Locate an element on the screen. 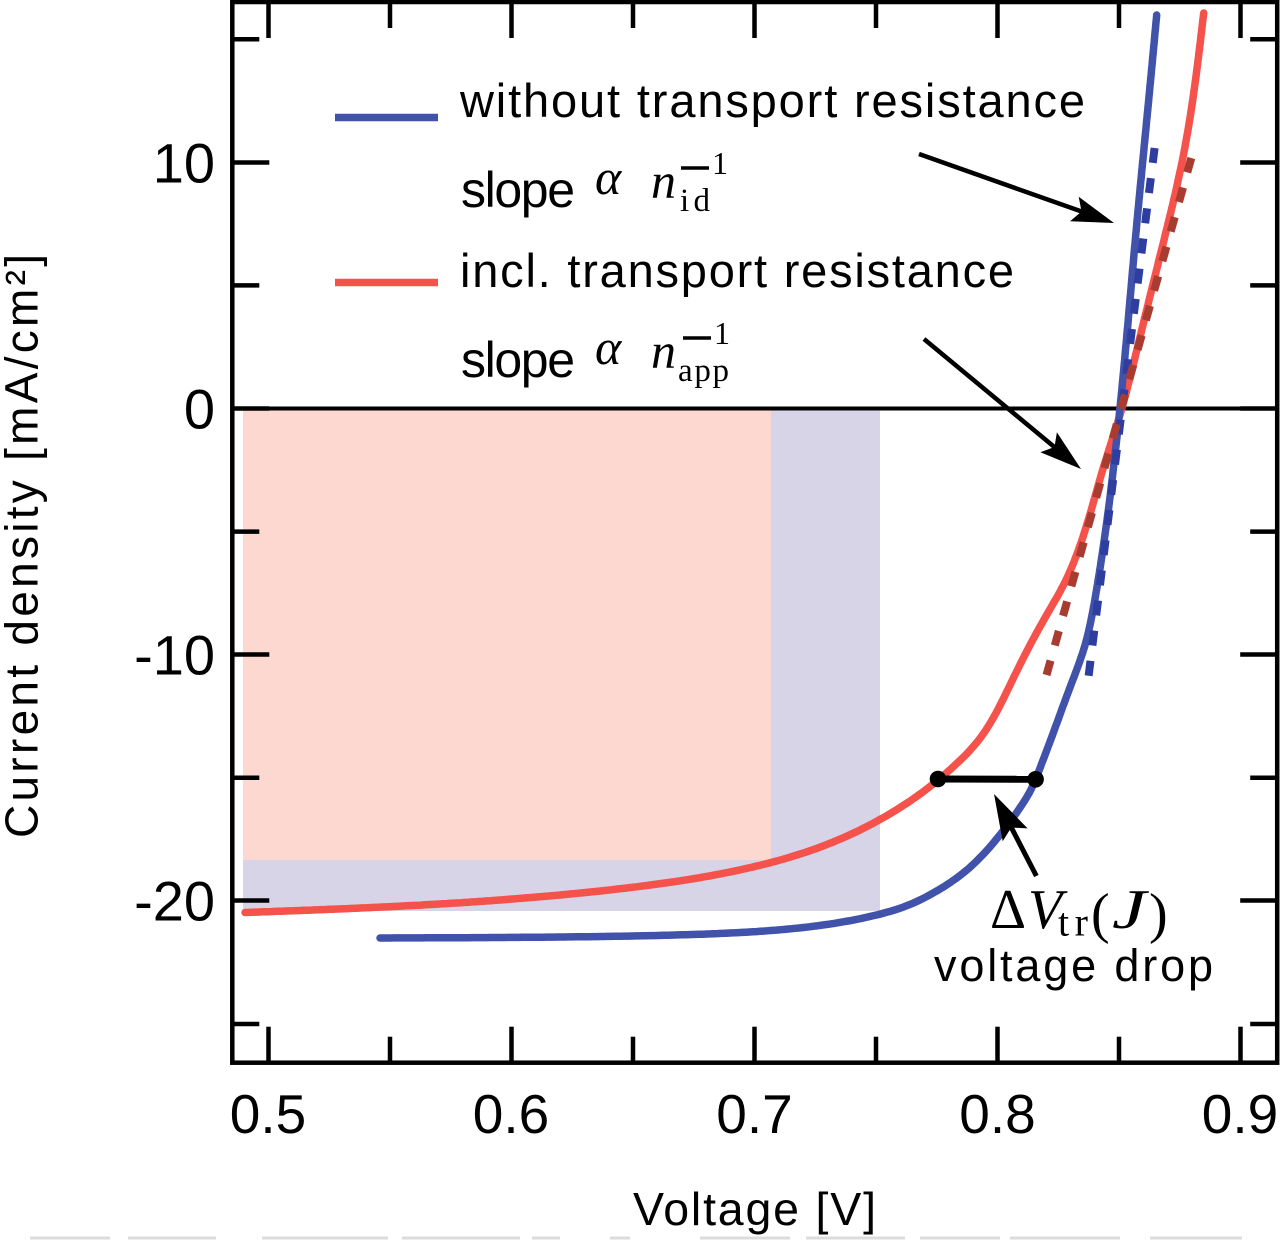 The height and width of the screenshot is (1240, 1280). svg-text: incl. transport resistance is located at coordinates (737, 270).